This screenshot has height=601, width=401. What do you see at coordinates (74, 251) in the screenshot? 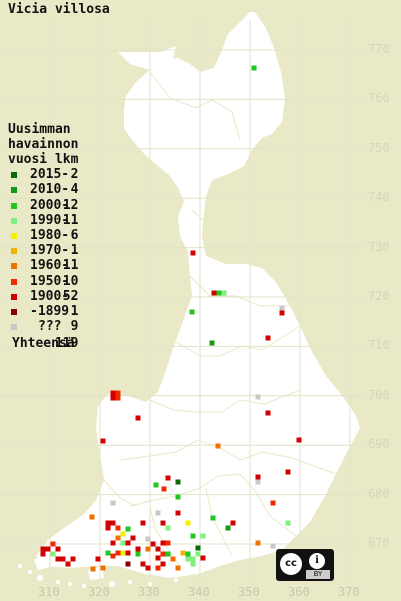
I see `legend-row-count: 1` at bounding box center [74, 251].